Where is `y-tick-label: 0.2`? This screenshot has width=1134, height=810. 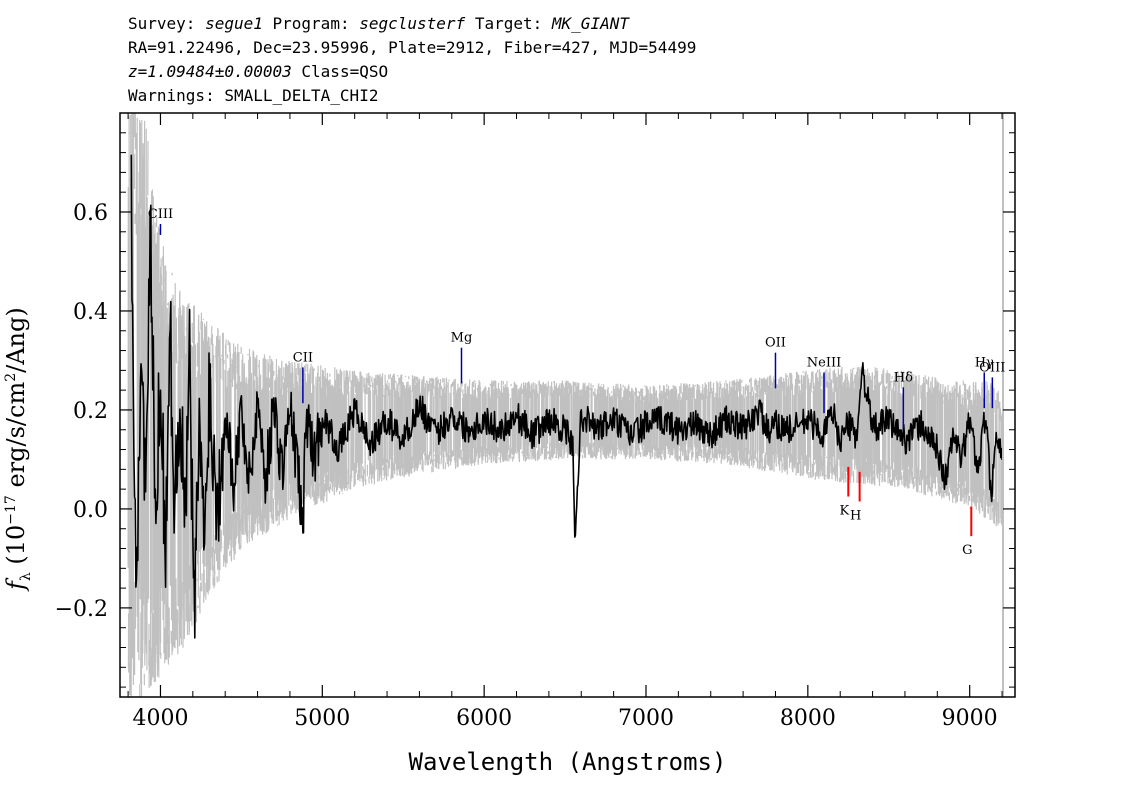 y-tick-label: 0.2 is located at coordinates (90, 411).